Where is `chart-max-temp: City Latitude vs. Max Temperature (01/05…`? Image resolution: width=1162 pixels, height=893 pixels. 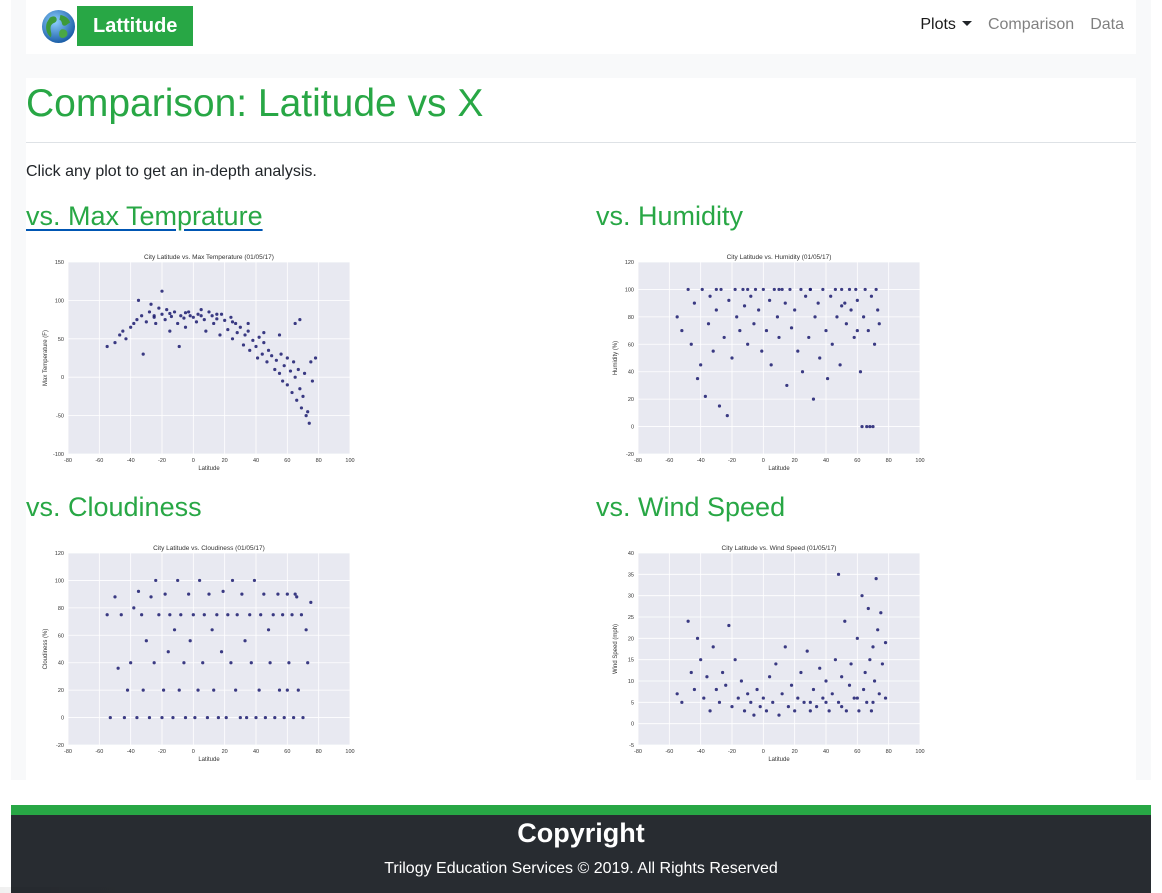 chart-max-temp: City Latitude vs. Max Temperature (01/05… is located at coordinates (208, 364).